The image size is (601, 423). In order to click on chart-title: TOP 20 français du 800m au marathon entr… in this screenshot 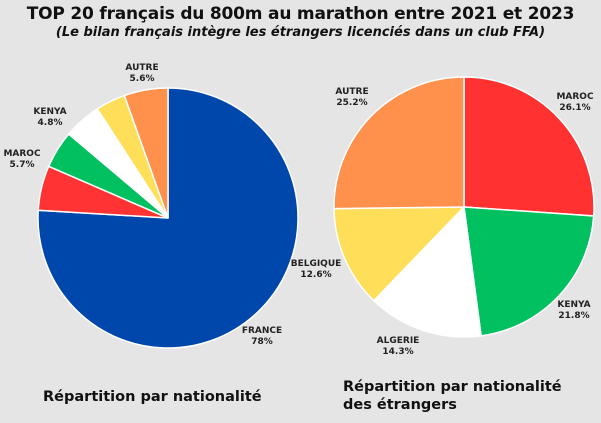, I will do `click(300, 14)`.